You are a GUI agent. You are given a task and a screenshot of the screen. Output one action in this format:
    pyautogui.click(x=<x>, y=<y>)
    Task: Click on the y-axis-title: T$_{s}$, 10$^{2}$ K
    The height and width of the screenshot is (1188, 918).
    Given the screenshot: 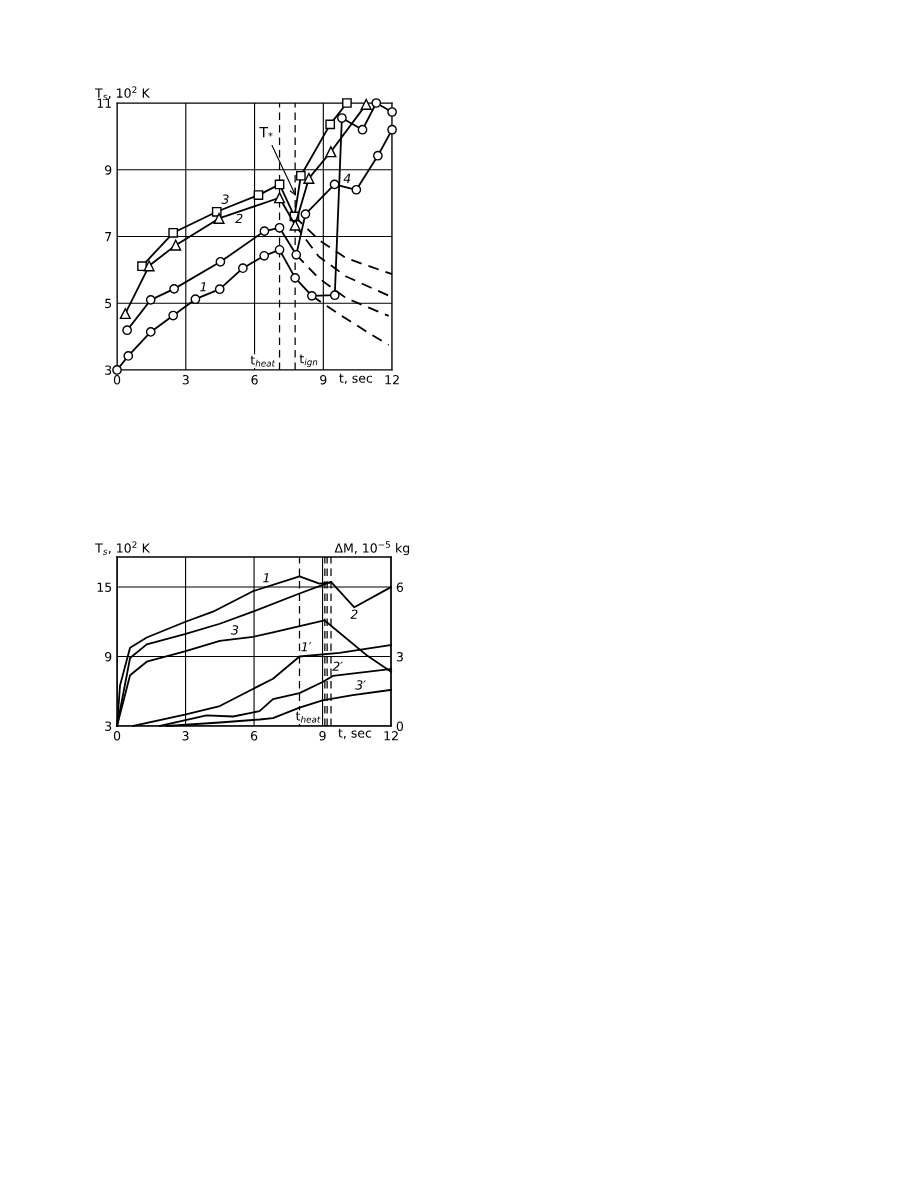 What is the action you would take?
    pyautogui.click(x=123, y=548)
    